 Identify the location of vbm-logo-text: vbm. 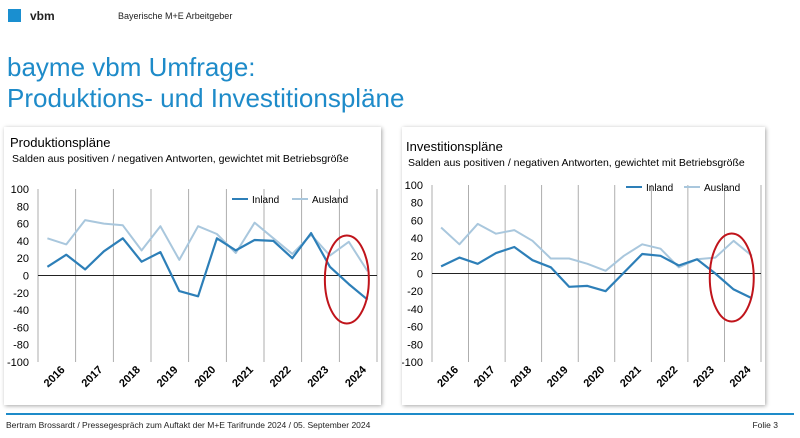
(42, 16).